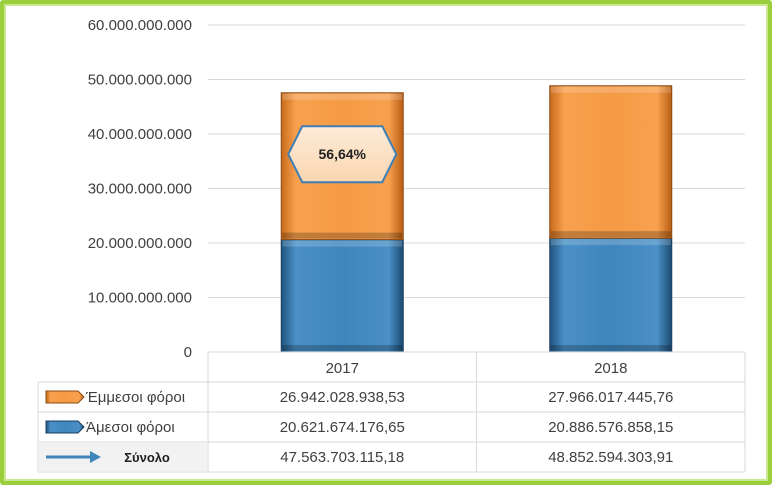 This screenshot has height=485, width=772. What do you see at coordinates (73, 457) in the screenshot?
I see `arrow-right-icon` at bounding box center [73, 457].